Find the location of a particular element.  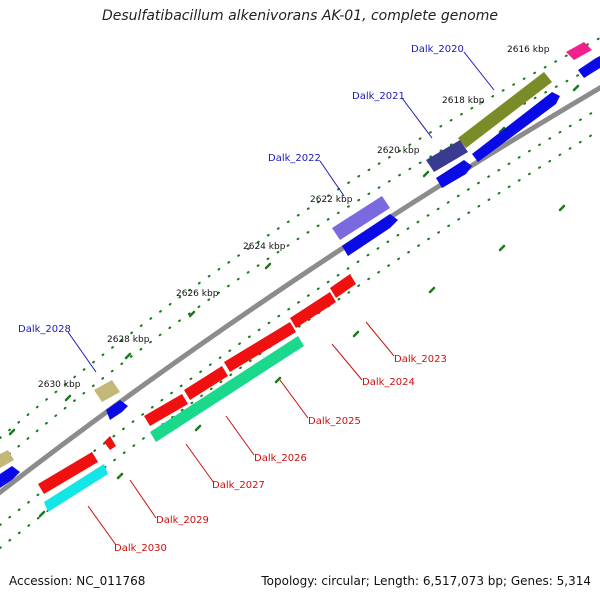

gene-label-2020: Dalk_2020 is located at coordinates (437, 49).